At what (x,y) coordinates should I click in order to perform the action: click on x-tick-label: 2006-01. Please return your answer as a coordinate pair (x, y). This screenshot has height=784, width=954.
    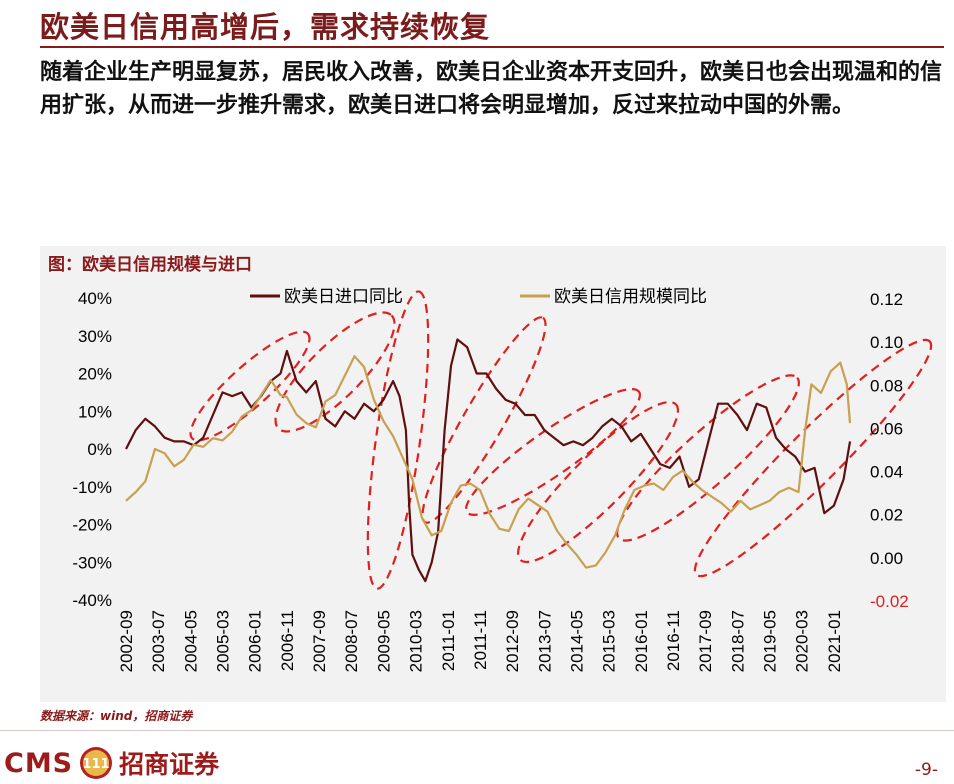
    Looking at the image, I should click on (255, 641).